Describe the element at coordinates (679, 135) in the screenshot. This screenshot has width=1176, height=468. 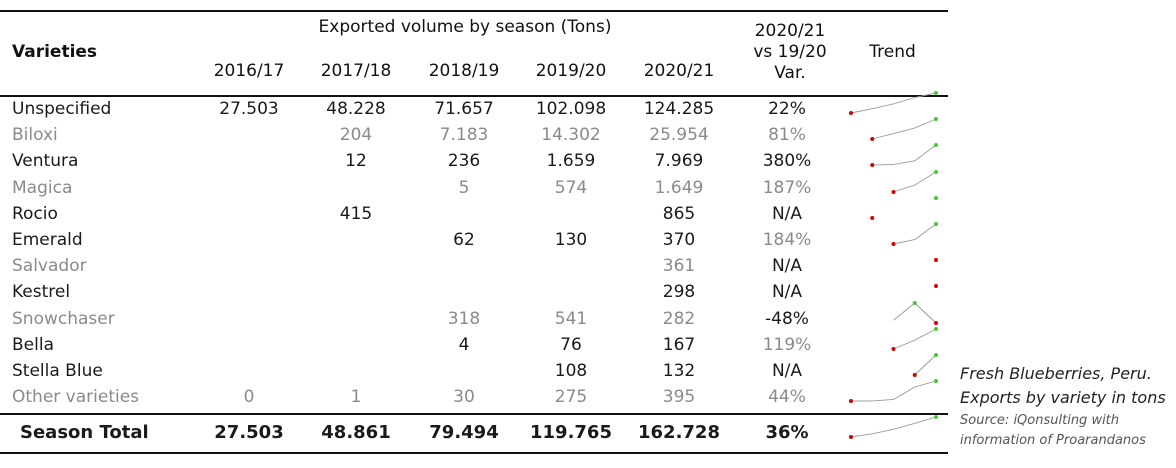
I see `volume-cell-2020-21: 25.954` at that location.